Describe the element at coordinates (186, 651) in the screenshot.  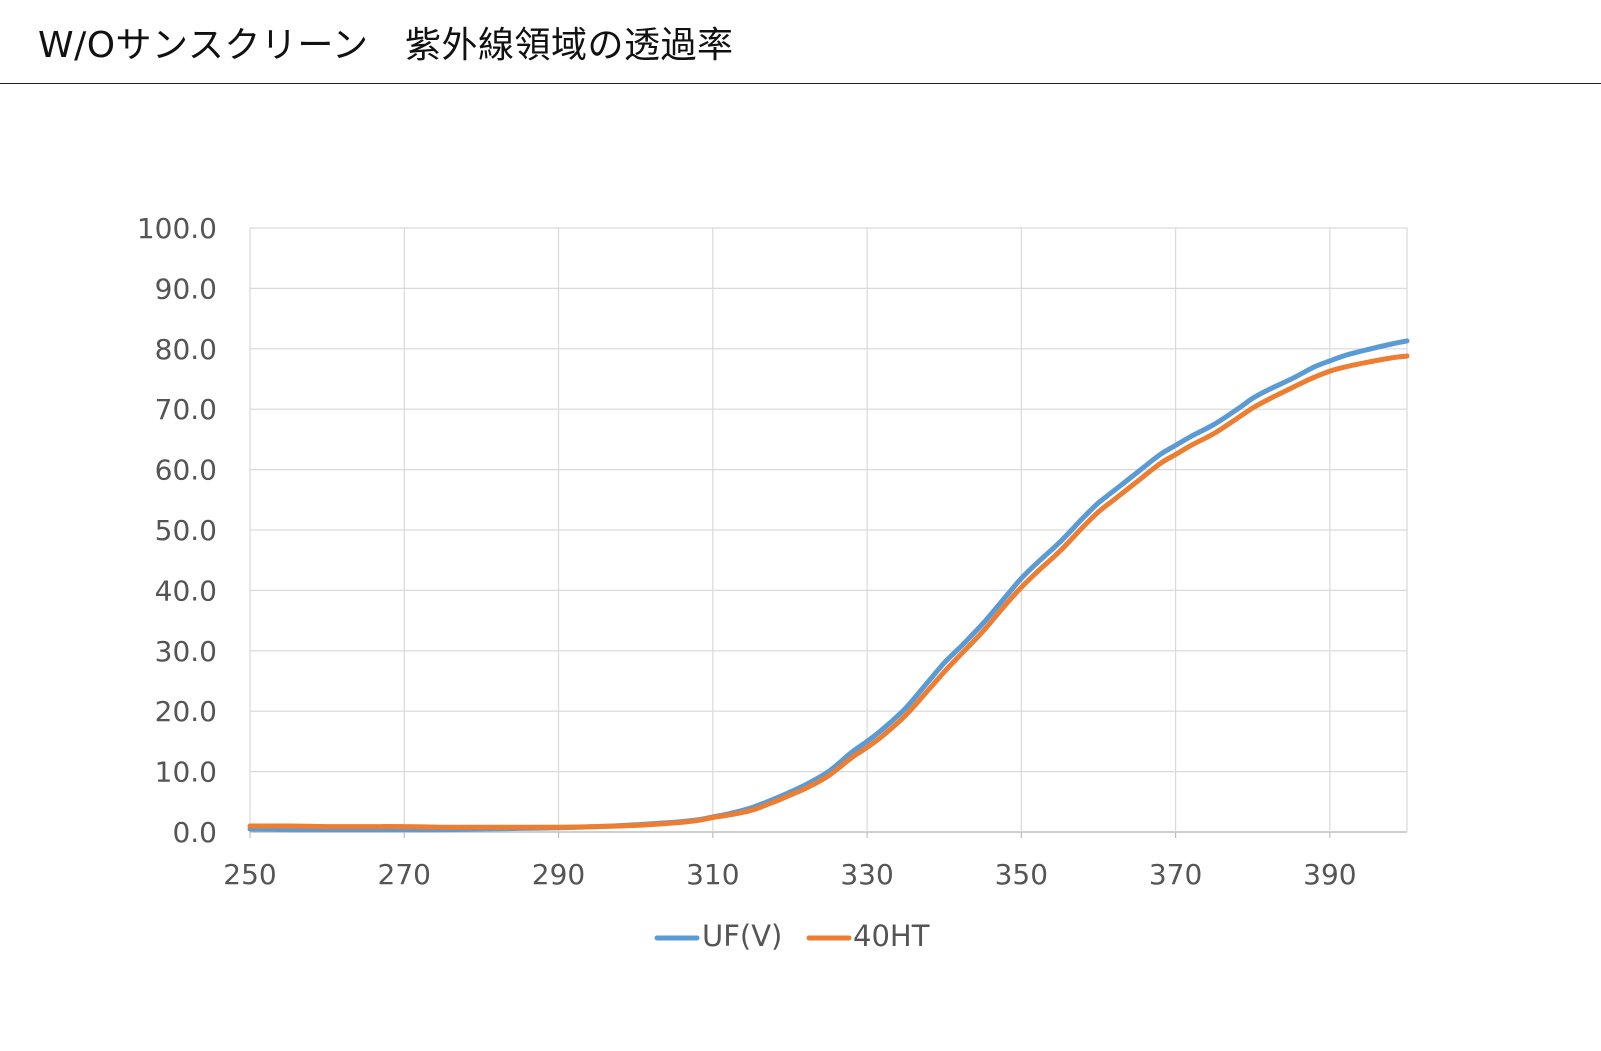
I see `y-tick-label: 30.0` at that location.